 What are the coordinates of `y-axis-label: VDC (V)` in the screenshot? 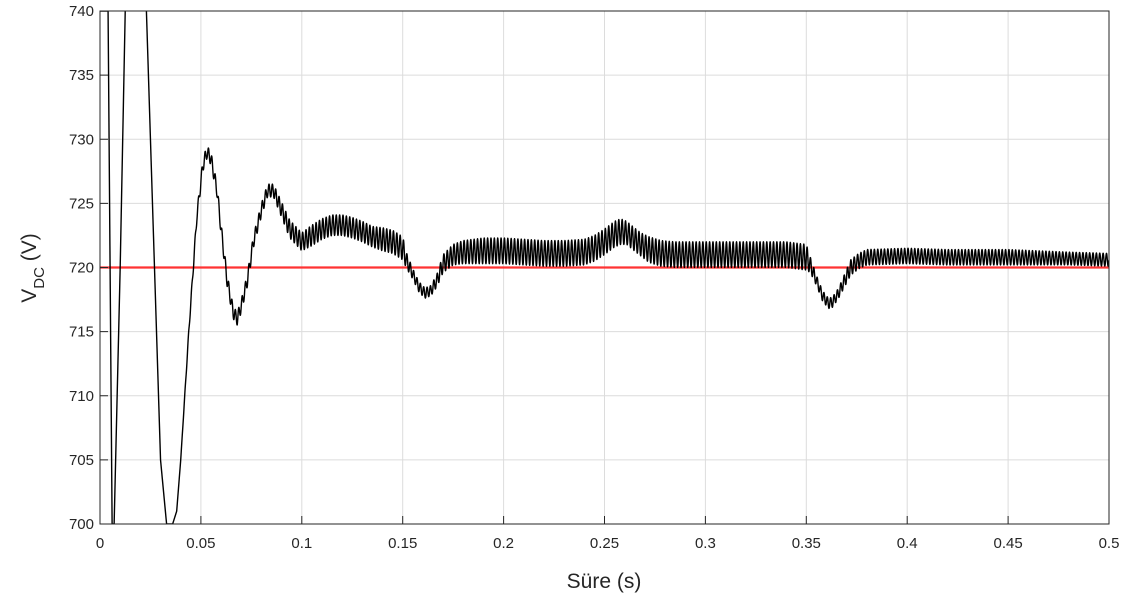 It's located at (33, 268).